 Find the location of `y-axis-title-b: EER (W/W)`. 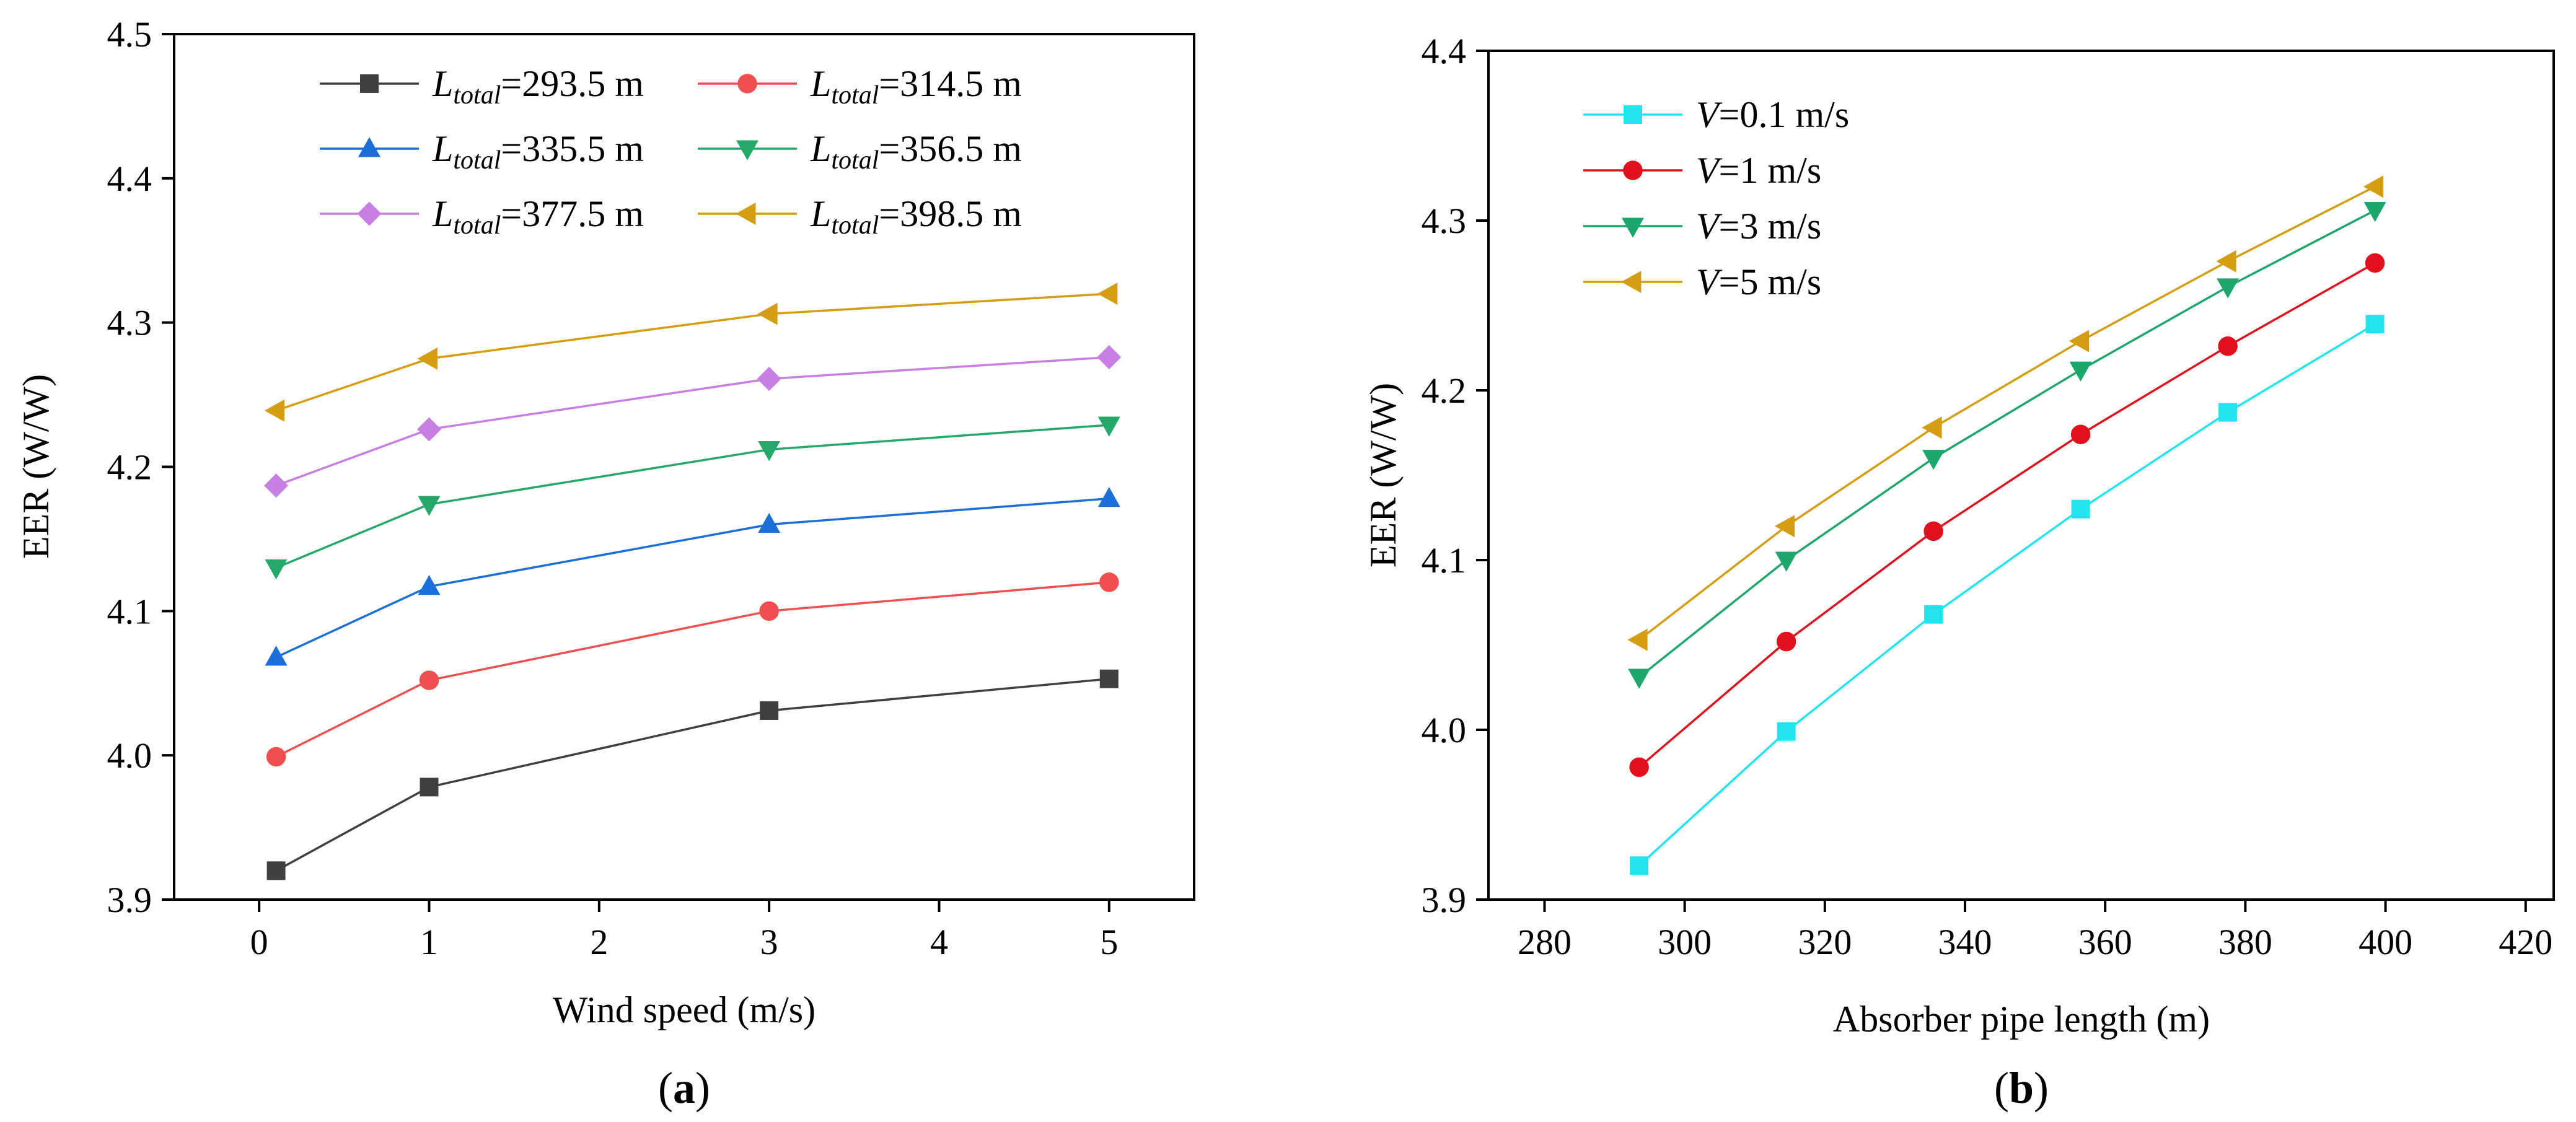

y-axis-title-b: EER (W/W) is located at coordinates (1384, 475).